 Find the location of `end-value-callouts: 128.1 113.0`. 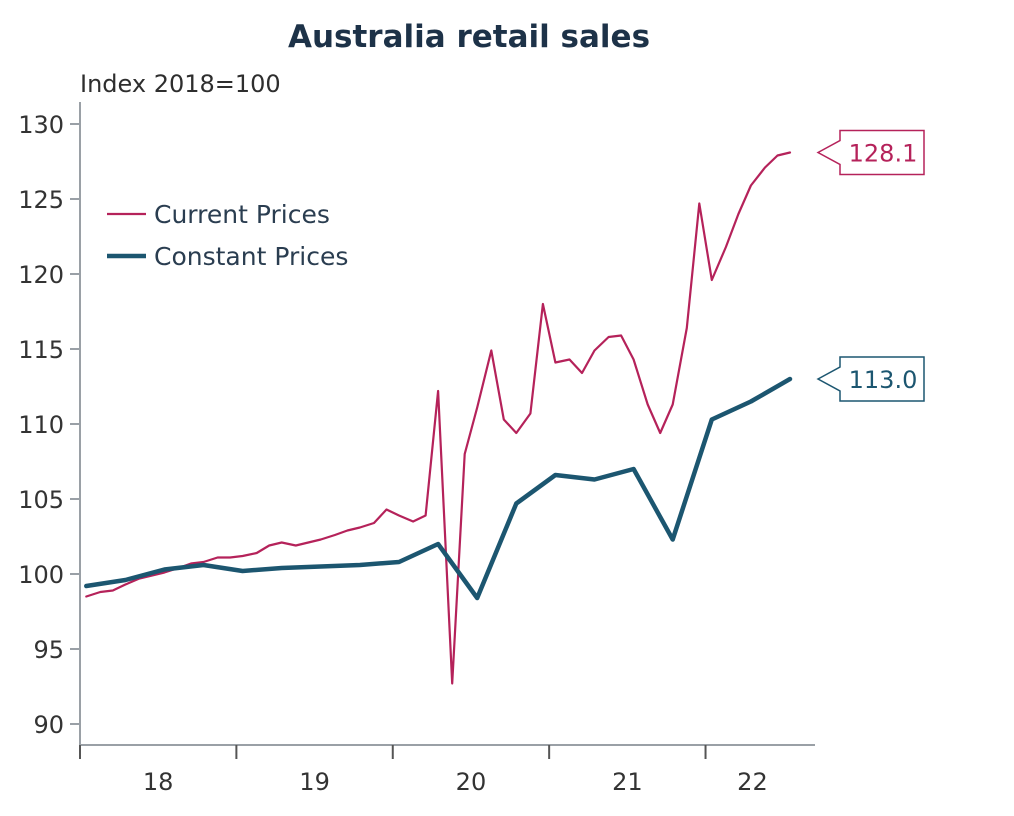

end-value-callouts: 128.1 113.0 is located at coordinates (870, 265).